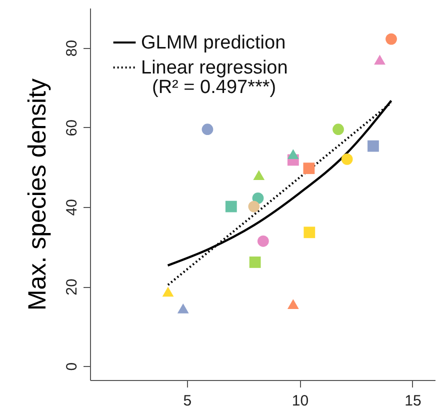 This screenshot has width=442, height=410. I want to click on annotation: (R² = 0.497***), so click(214, 87).